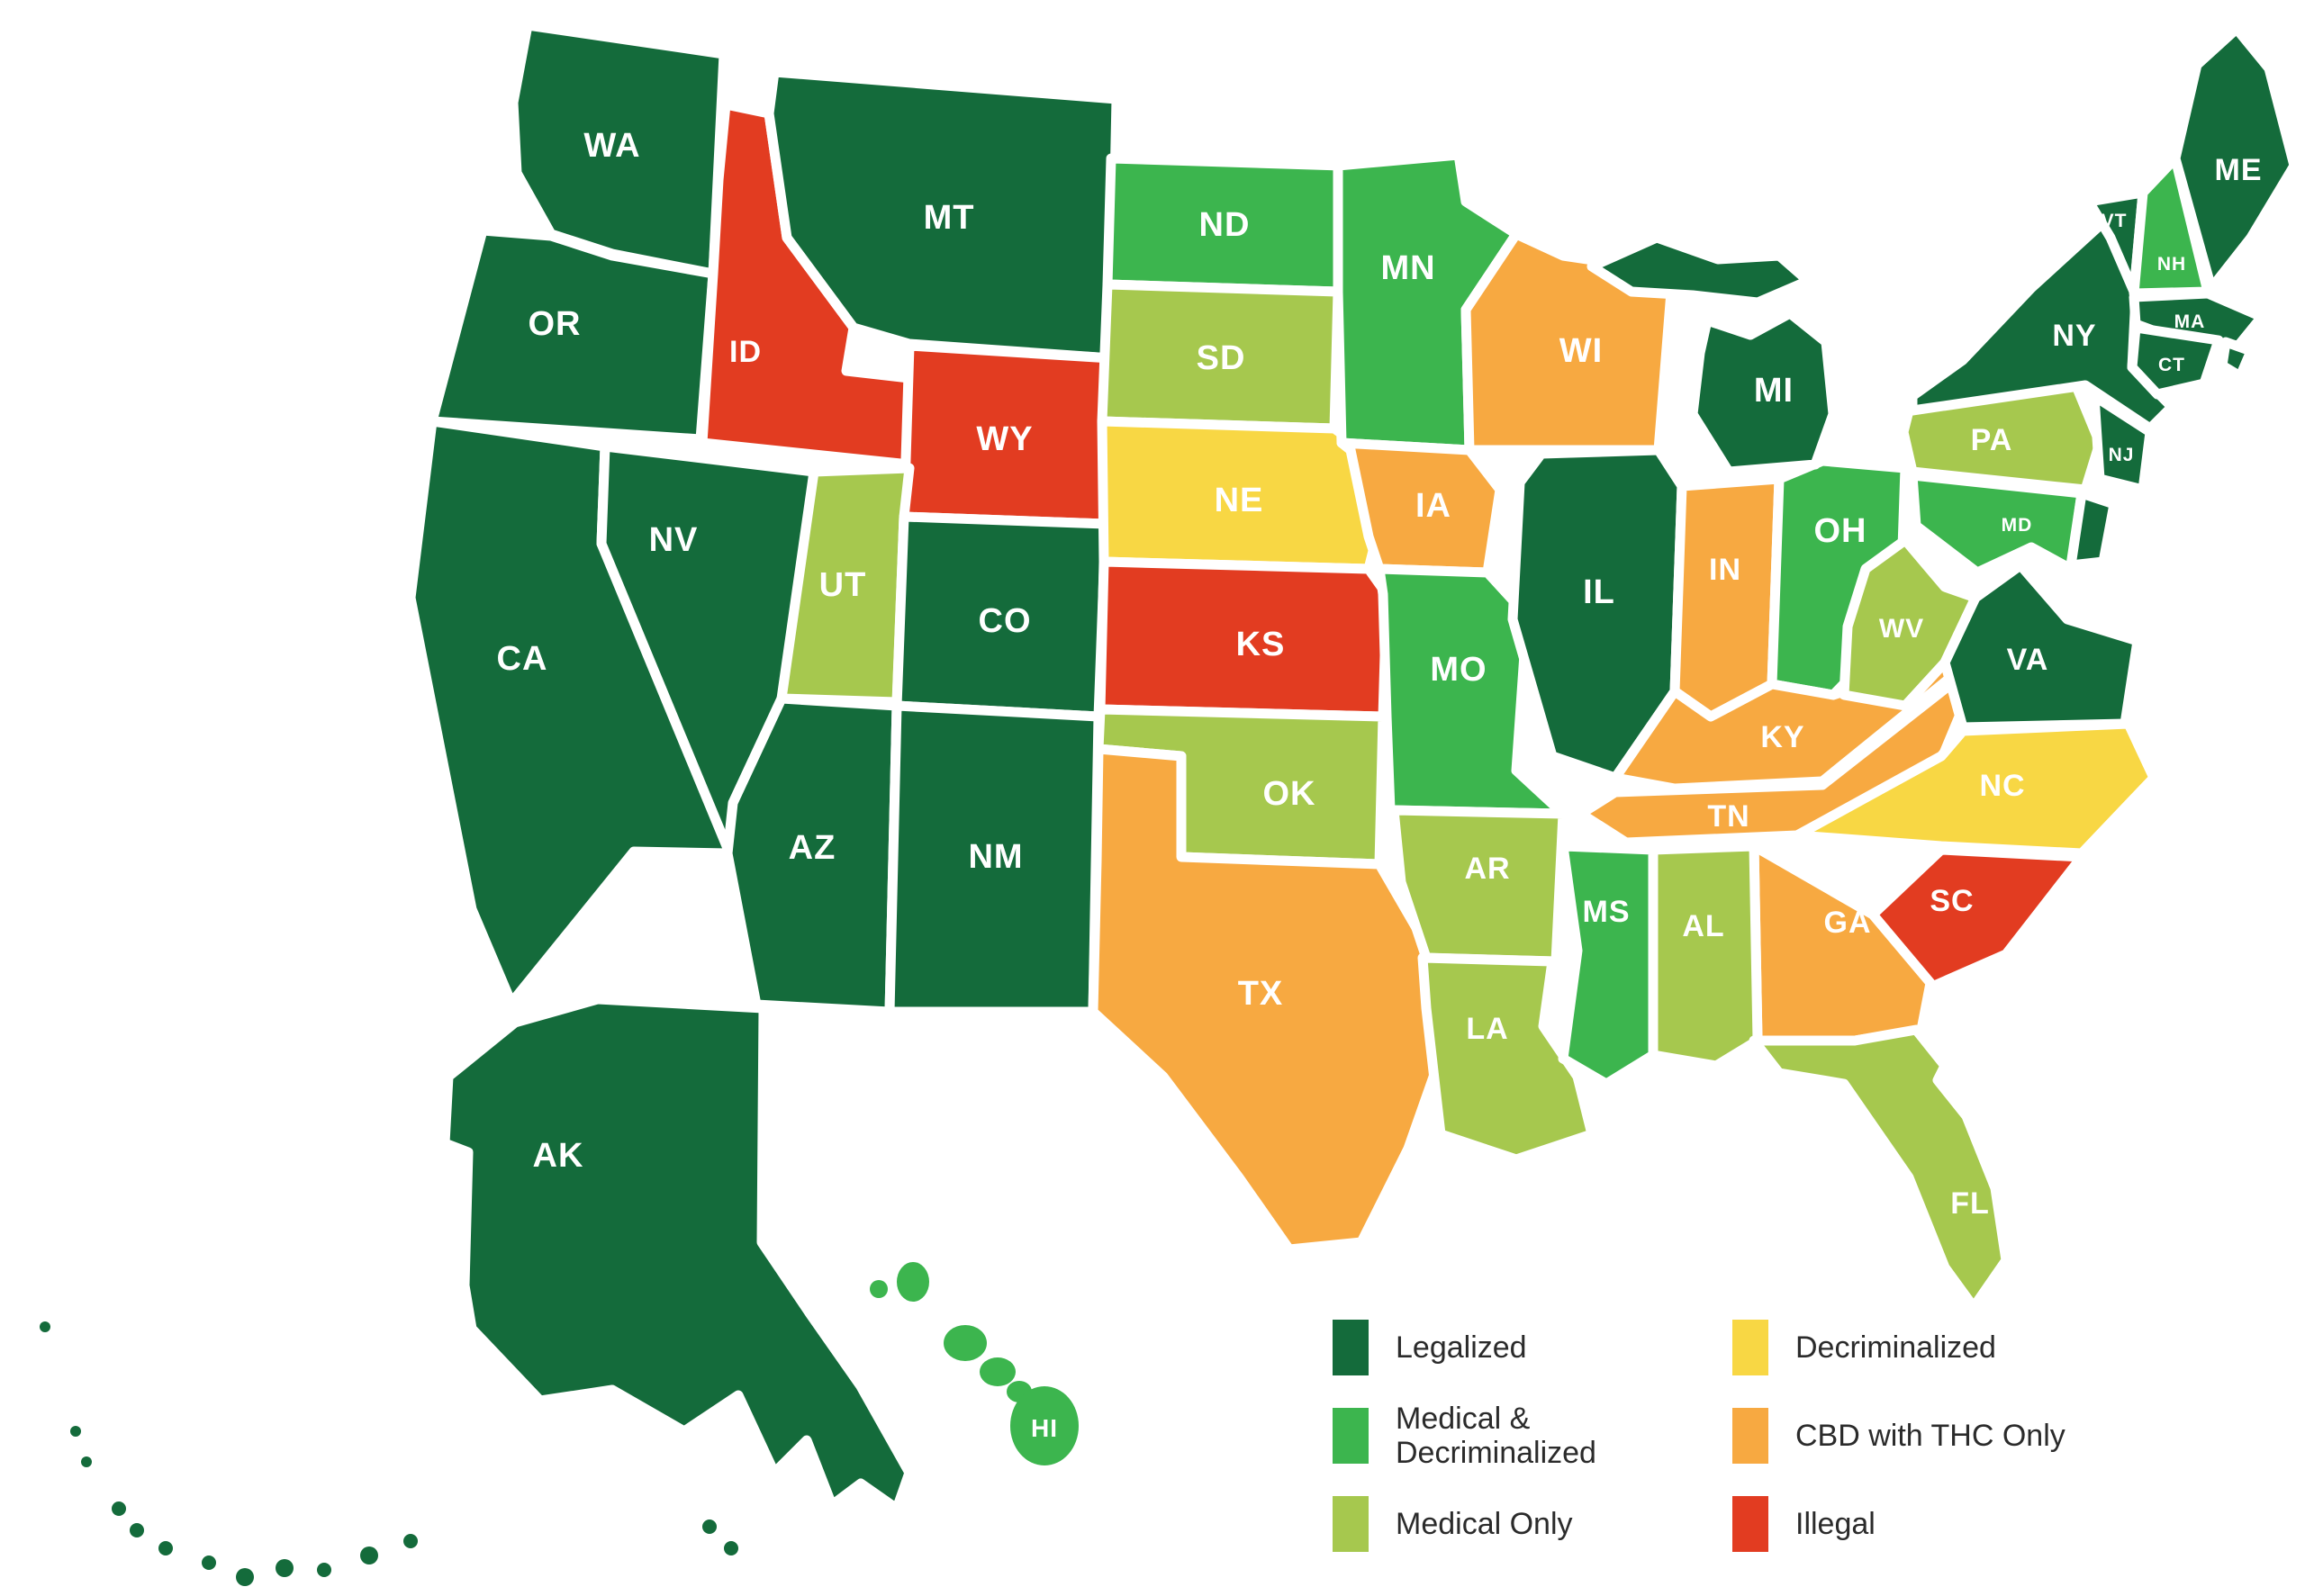 This screenshot has width=2305, height=1596. Describe the element at coordinates (1725, 570) in the screenshot. I see `state-label-in: IN` at that location.